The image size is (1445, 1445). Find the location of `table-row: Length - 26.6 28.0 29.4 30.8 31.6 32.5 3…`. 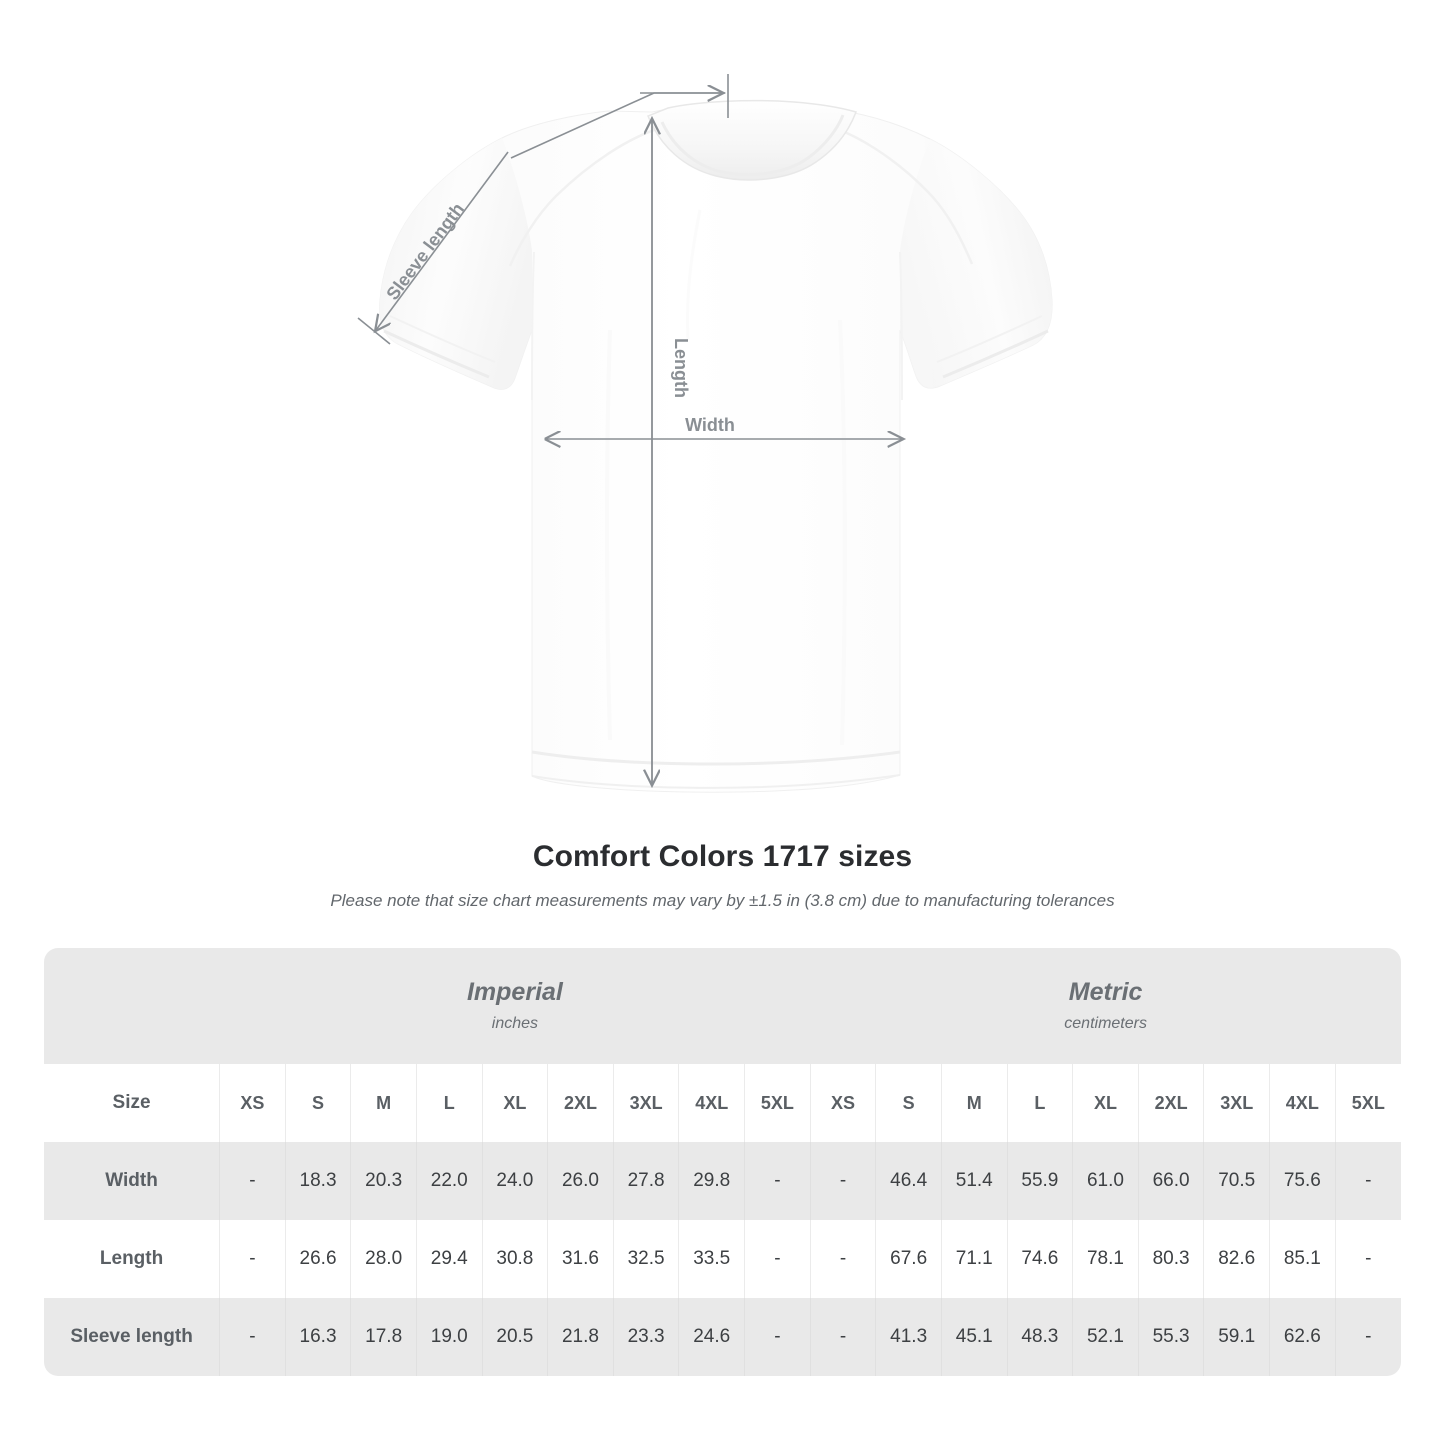

table-row: Length - 26.6 28.0 29.4 30.8 31.6 32.5 3… is located at coordinates (722, 1259).